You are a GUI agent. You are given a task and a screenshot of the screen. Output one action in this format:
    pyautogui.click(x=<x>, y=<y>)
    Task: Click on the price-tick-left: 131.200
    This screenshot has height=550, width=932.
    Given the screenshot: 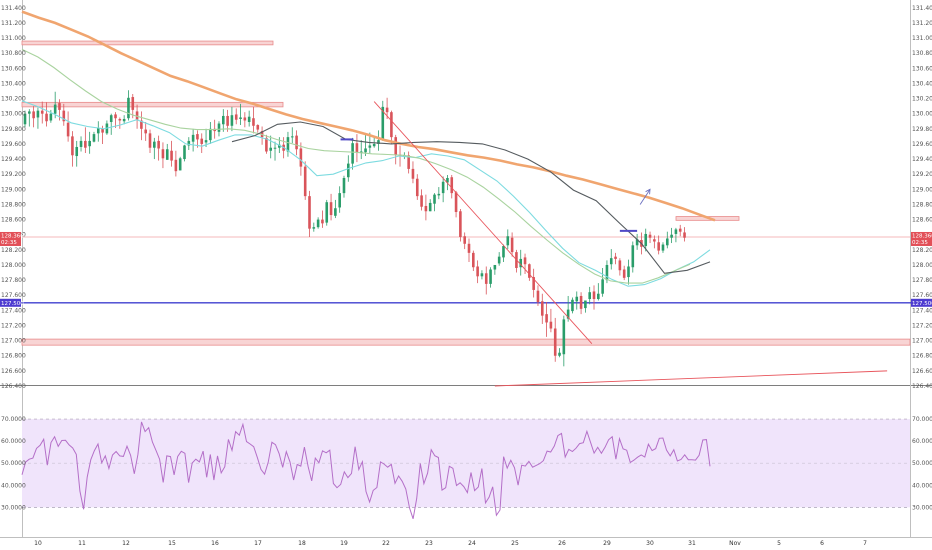 What is the action you would take?
    pyautogui.click(x=13, y=23)
    